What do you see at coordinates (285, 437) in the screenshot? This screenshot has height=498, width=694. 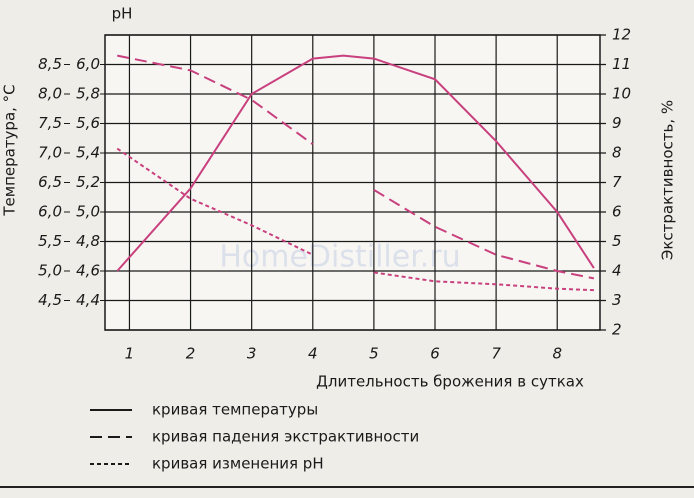 I see `legend-label: кривая падения экстрактивности` at bounding box center [285, 437].